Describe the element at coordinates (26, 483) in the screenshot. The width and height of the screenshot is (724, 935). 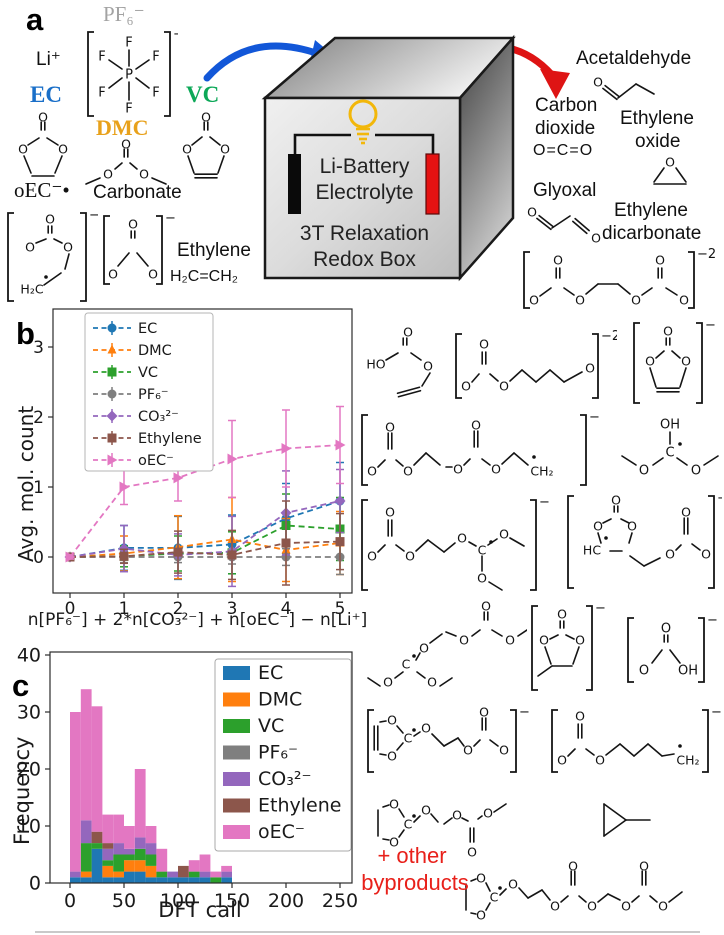
I see `panel-b-ylabel: Avg. mol. count` at that location.